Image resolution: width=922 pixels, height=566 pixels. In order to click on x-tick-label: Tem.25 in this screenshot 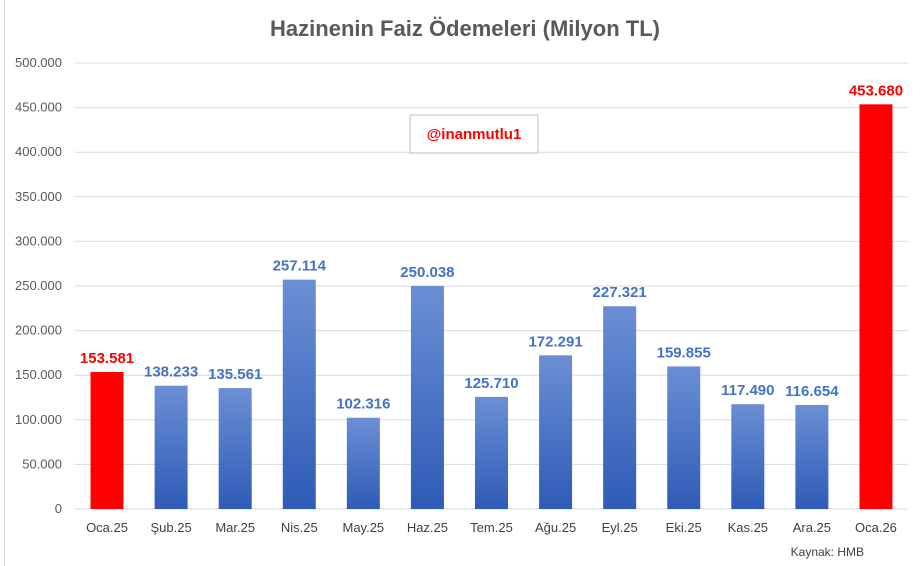, I will do `click(491, 527)`.